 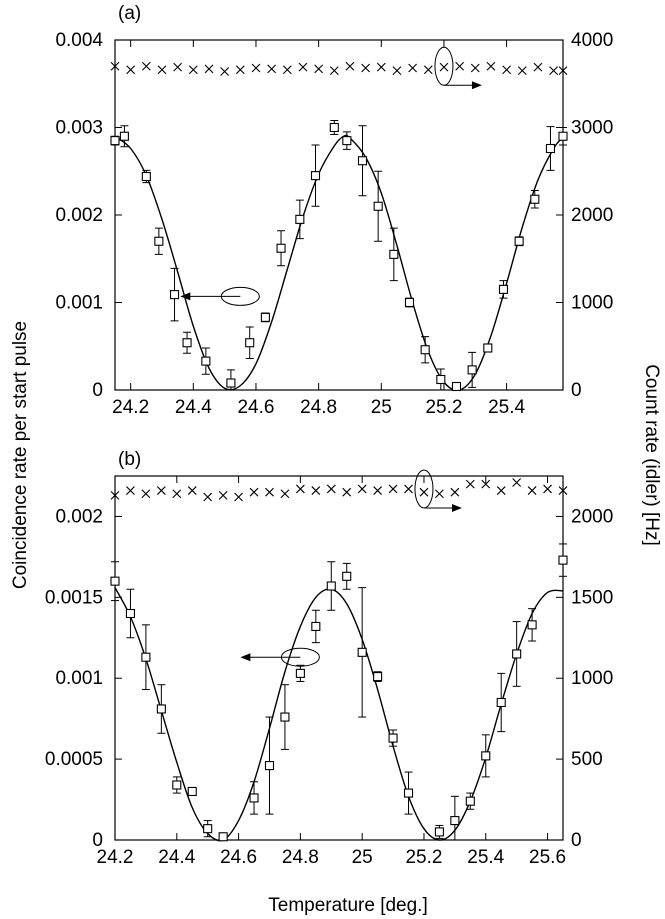 What do you see at coordinates (176, 857) in the screenshot?
I see `panel-b-x-tick-label: 24.4` at bounding box center [176, 857].